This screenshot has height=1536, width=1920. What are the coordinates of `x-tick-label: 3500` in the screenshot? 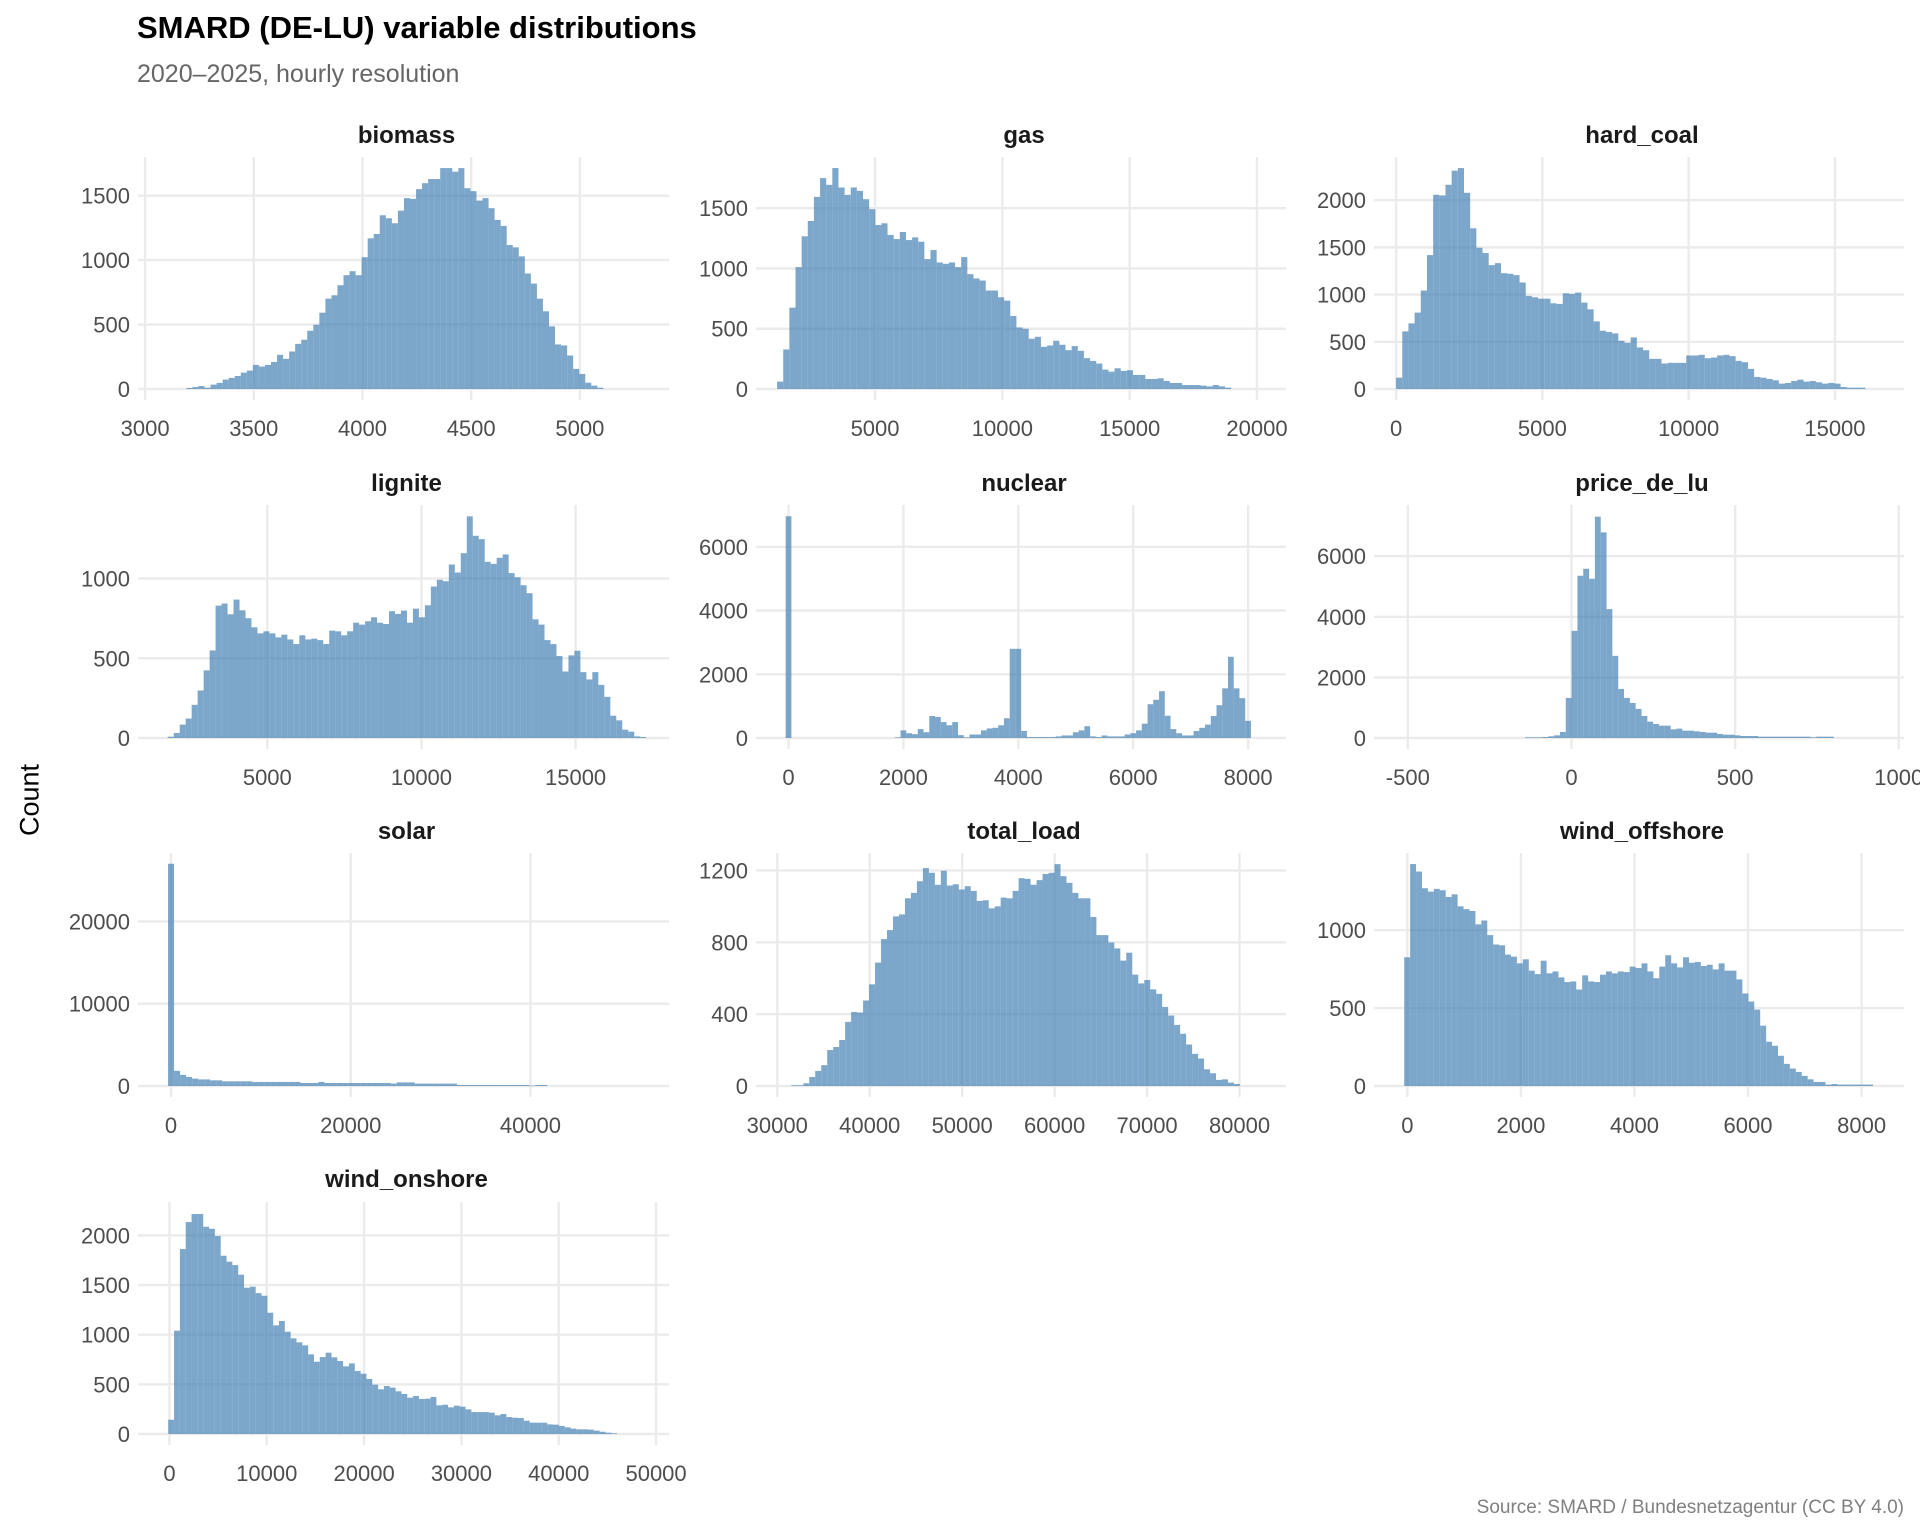 It's located at (253, 428).